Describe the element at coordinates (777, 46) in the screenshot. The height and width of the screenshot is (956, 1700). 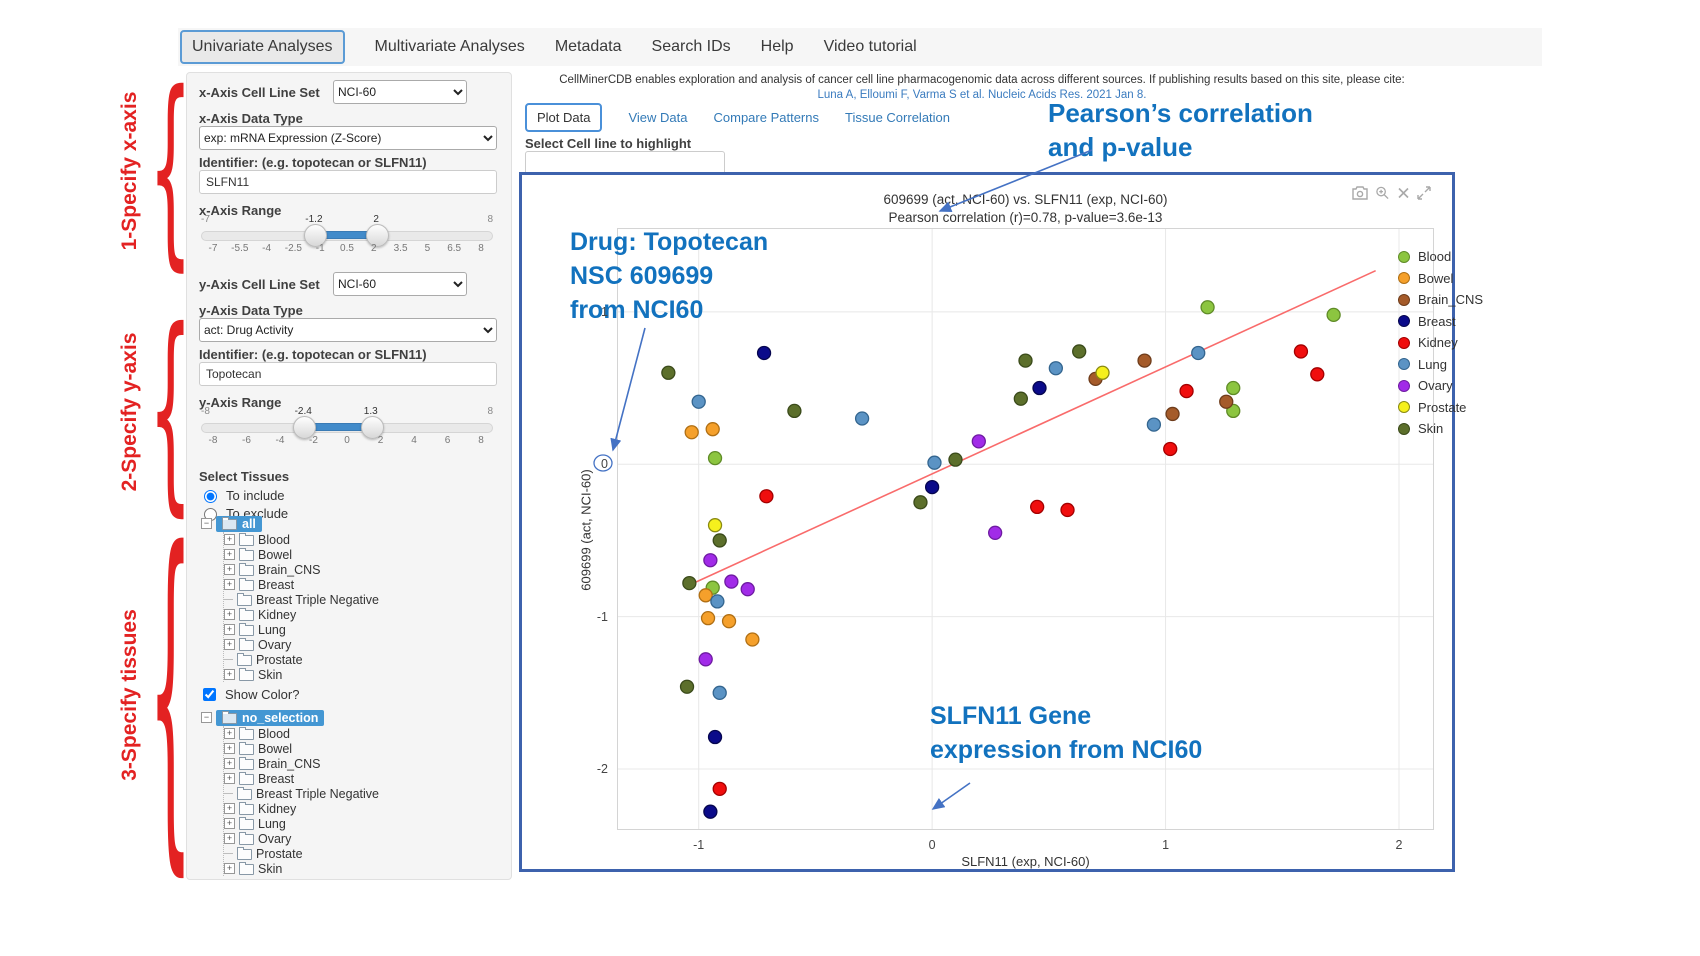
I see `nav-tab-help: Help` at that location.